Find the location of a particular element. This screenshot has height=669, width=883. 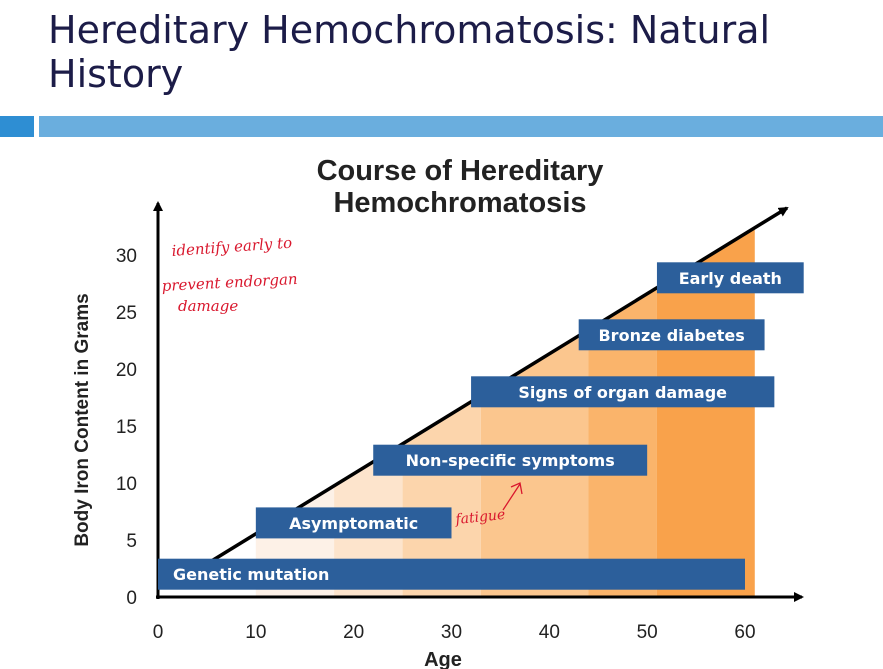

stage-box: Bronze diabetes is located at coordinates (671, 335).